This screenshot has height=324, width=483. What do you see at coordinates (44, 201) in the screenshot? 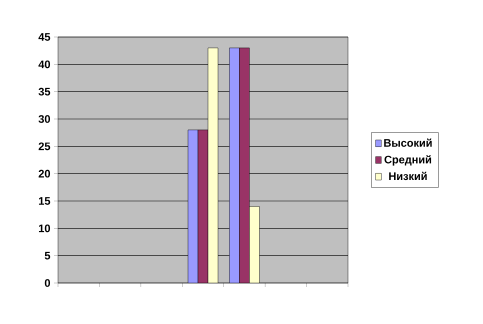
I see `y-tick-label: 15` at bounding box center [44, 201].